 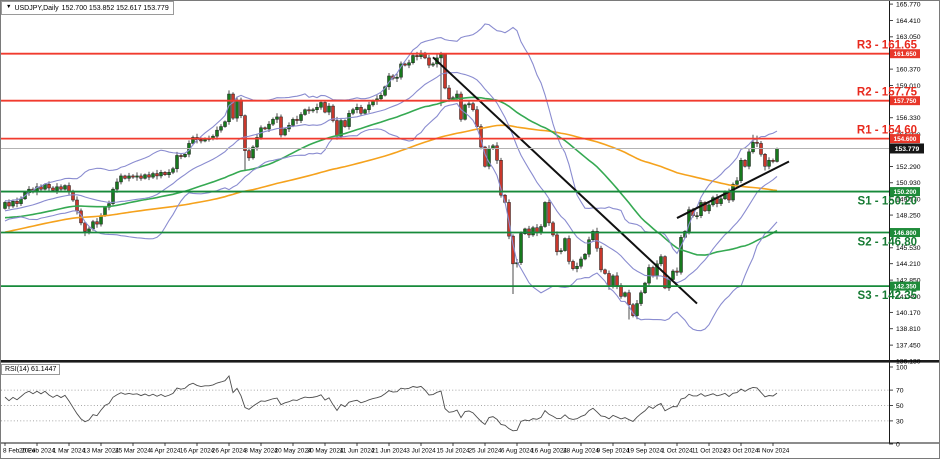 What do you see at coordinates (887, 202) in the screenshot?
I see `level-label-s1: S1 - 150.20` at bounding box center [887, 202].